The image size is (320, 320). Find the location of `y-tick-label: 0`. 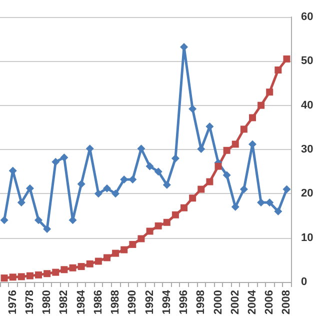

y-tick-label: 0 is located at coordinates (304, 282).